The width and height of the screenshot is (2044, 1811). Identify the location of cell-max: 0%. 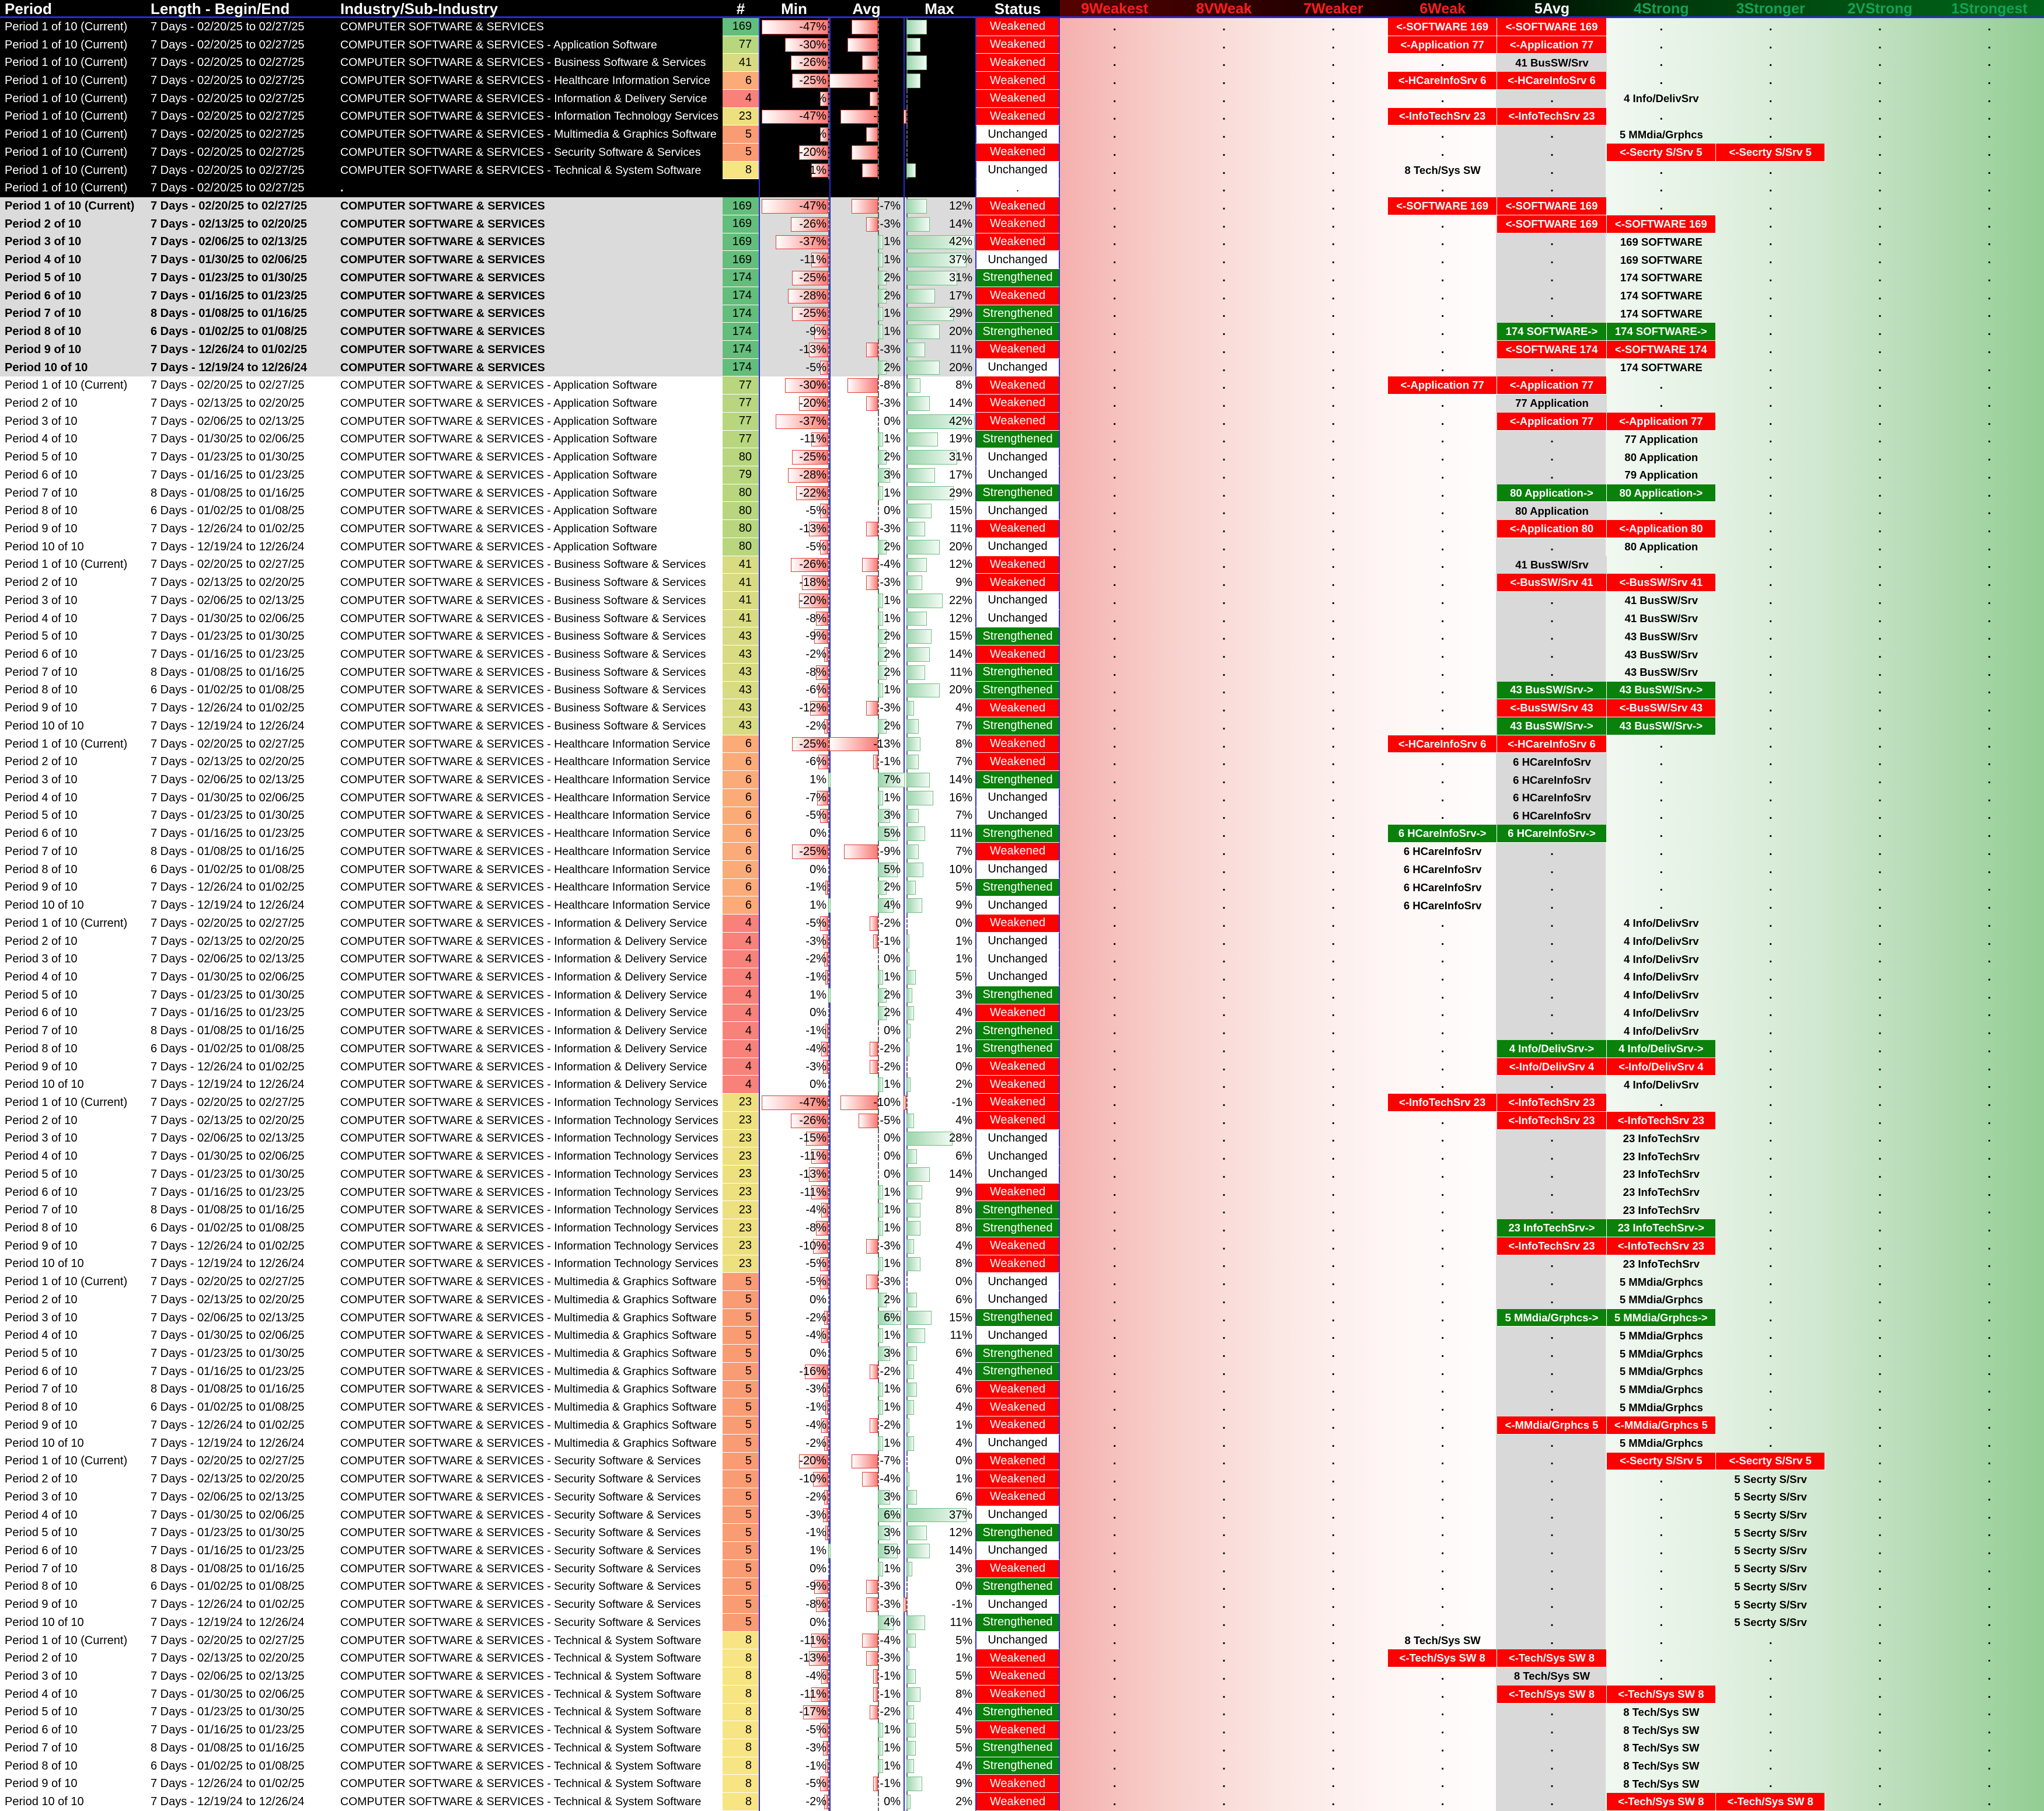
(939, 134).